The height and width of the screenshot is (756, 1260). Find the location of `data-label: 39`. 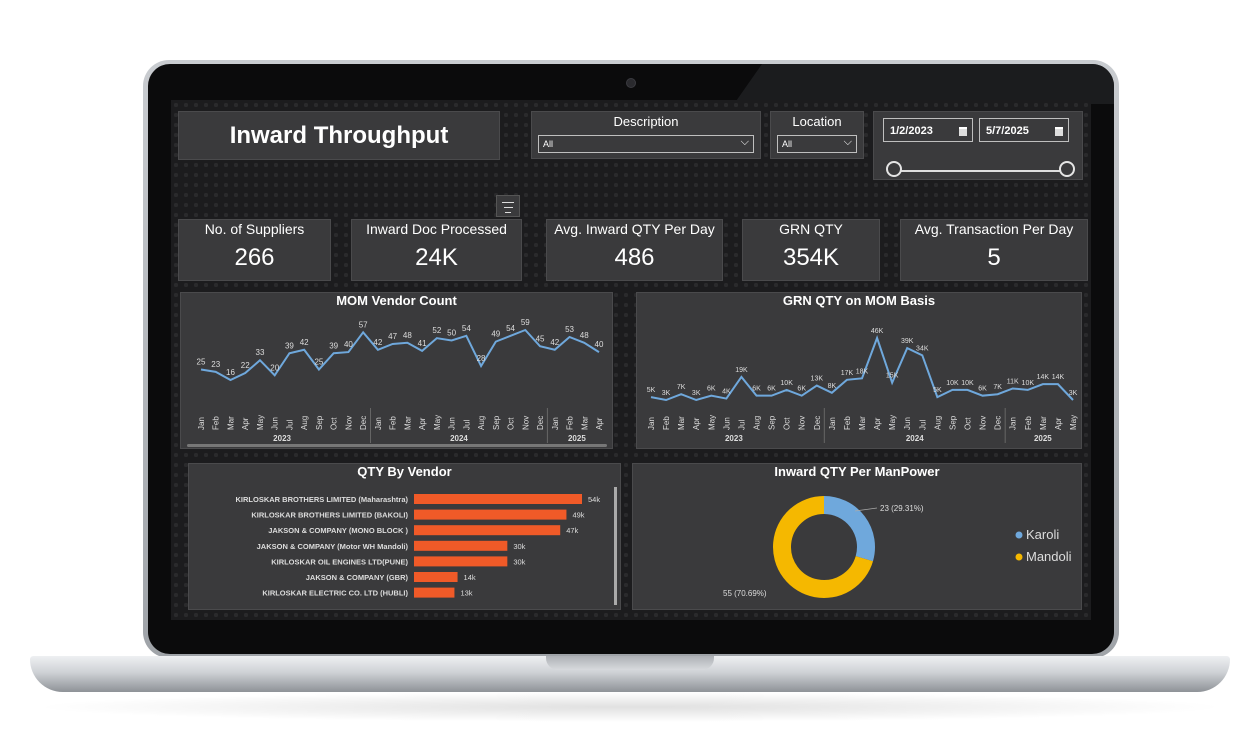

data-label: 39 is located at coordinates (289, 345).